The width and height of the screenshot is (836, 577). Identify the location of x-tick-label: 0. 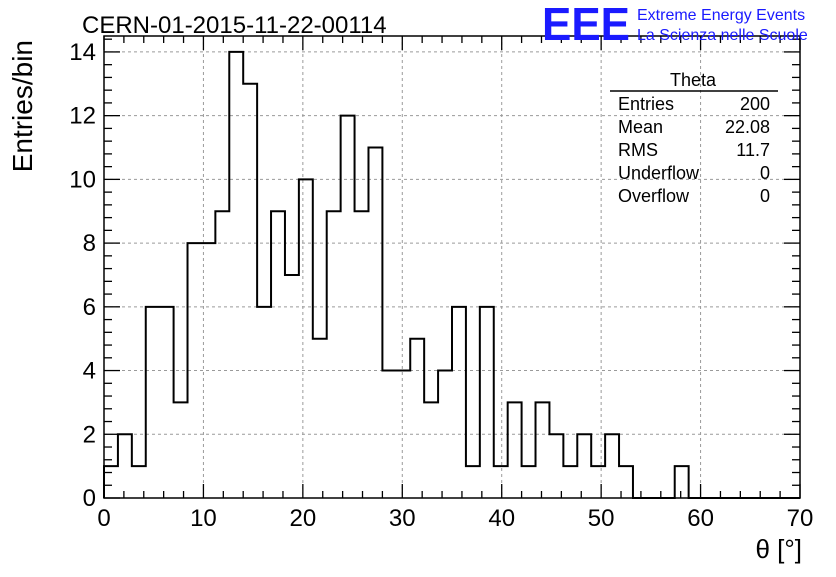
(103, 518).